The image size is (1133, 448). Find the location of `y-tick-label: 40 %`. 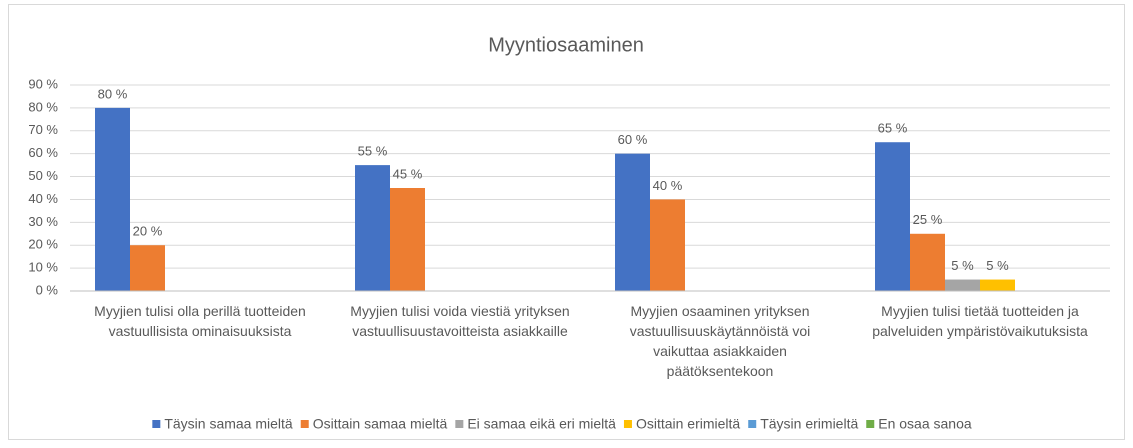

y-tick-label: 40 % is located at coordinates (43, 198).